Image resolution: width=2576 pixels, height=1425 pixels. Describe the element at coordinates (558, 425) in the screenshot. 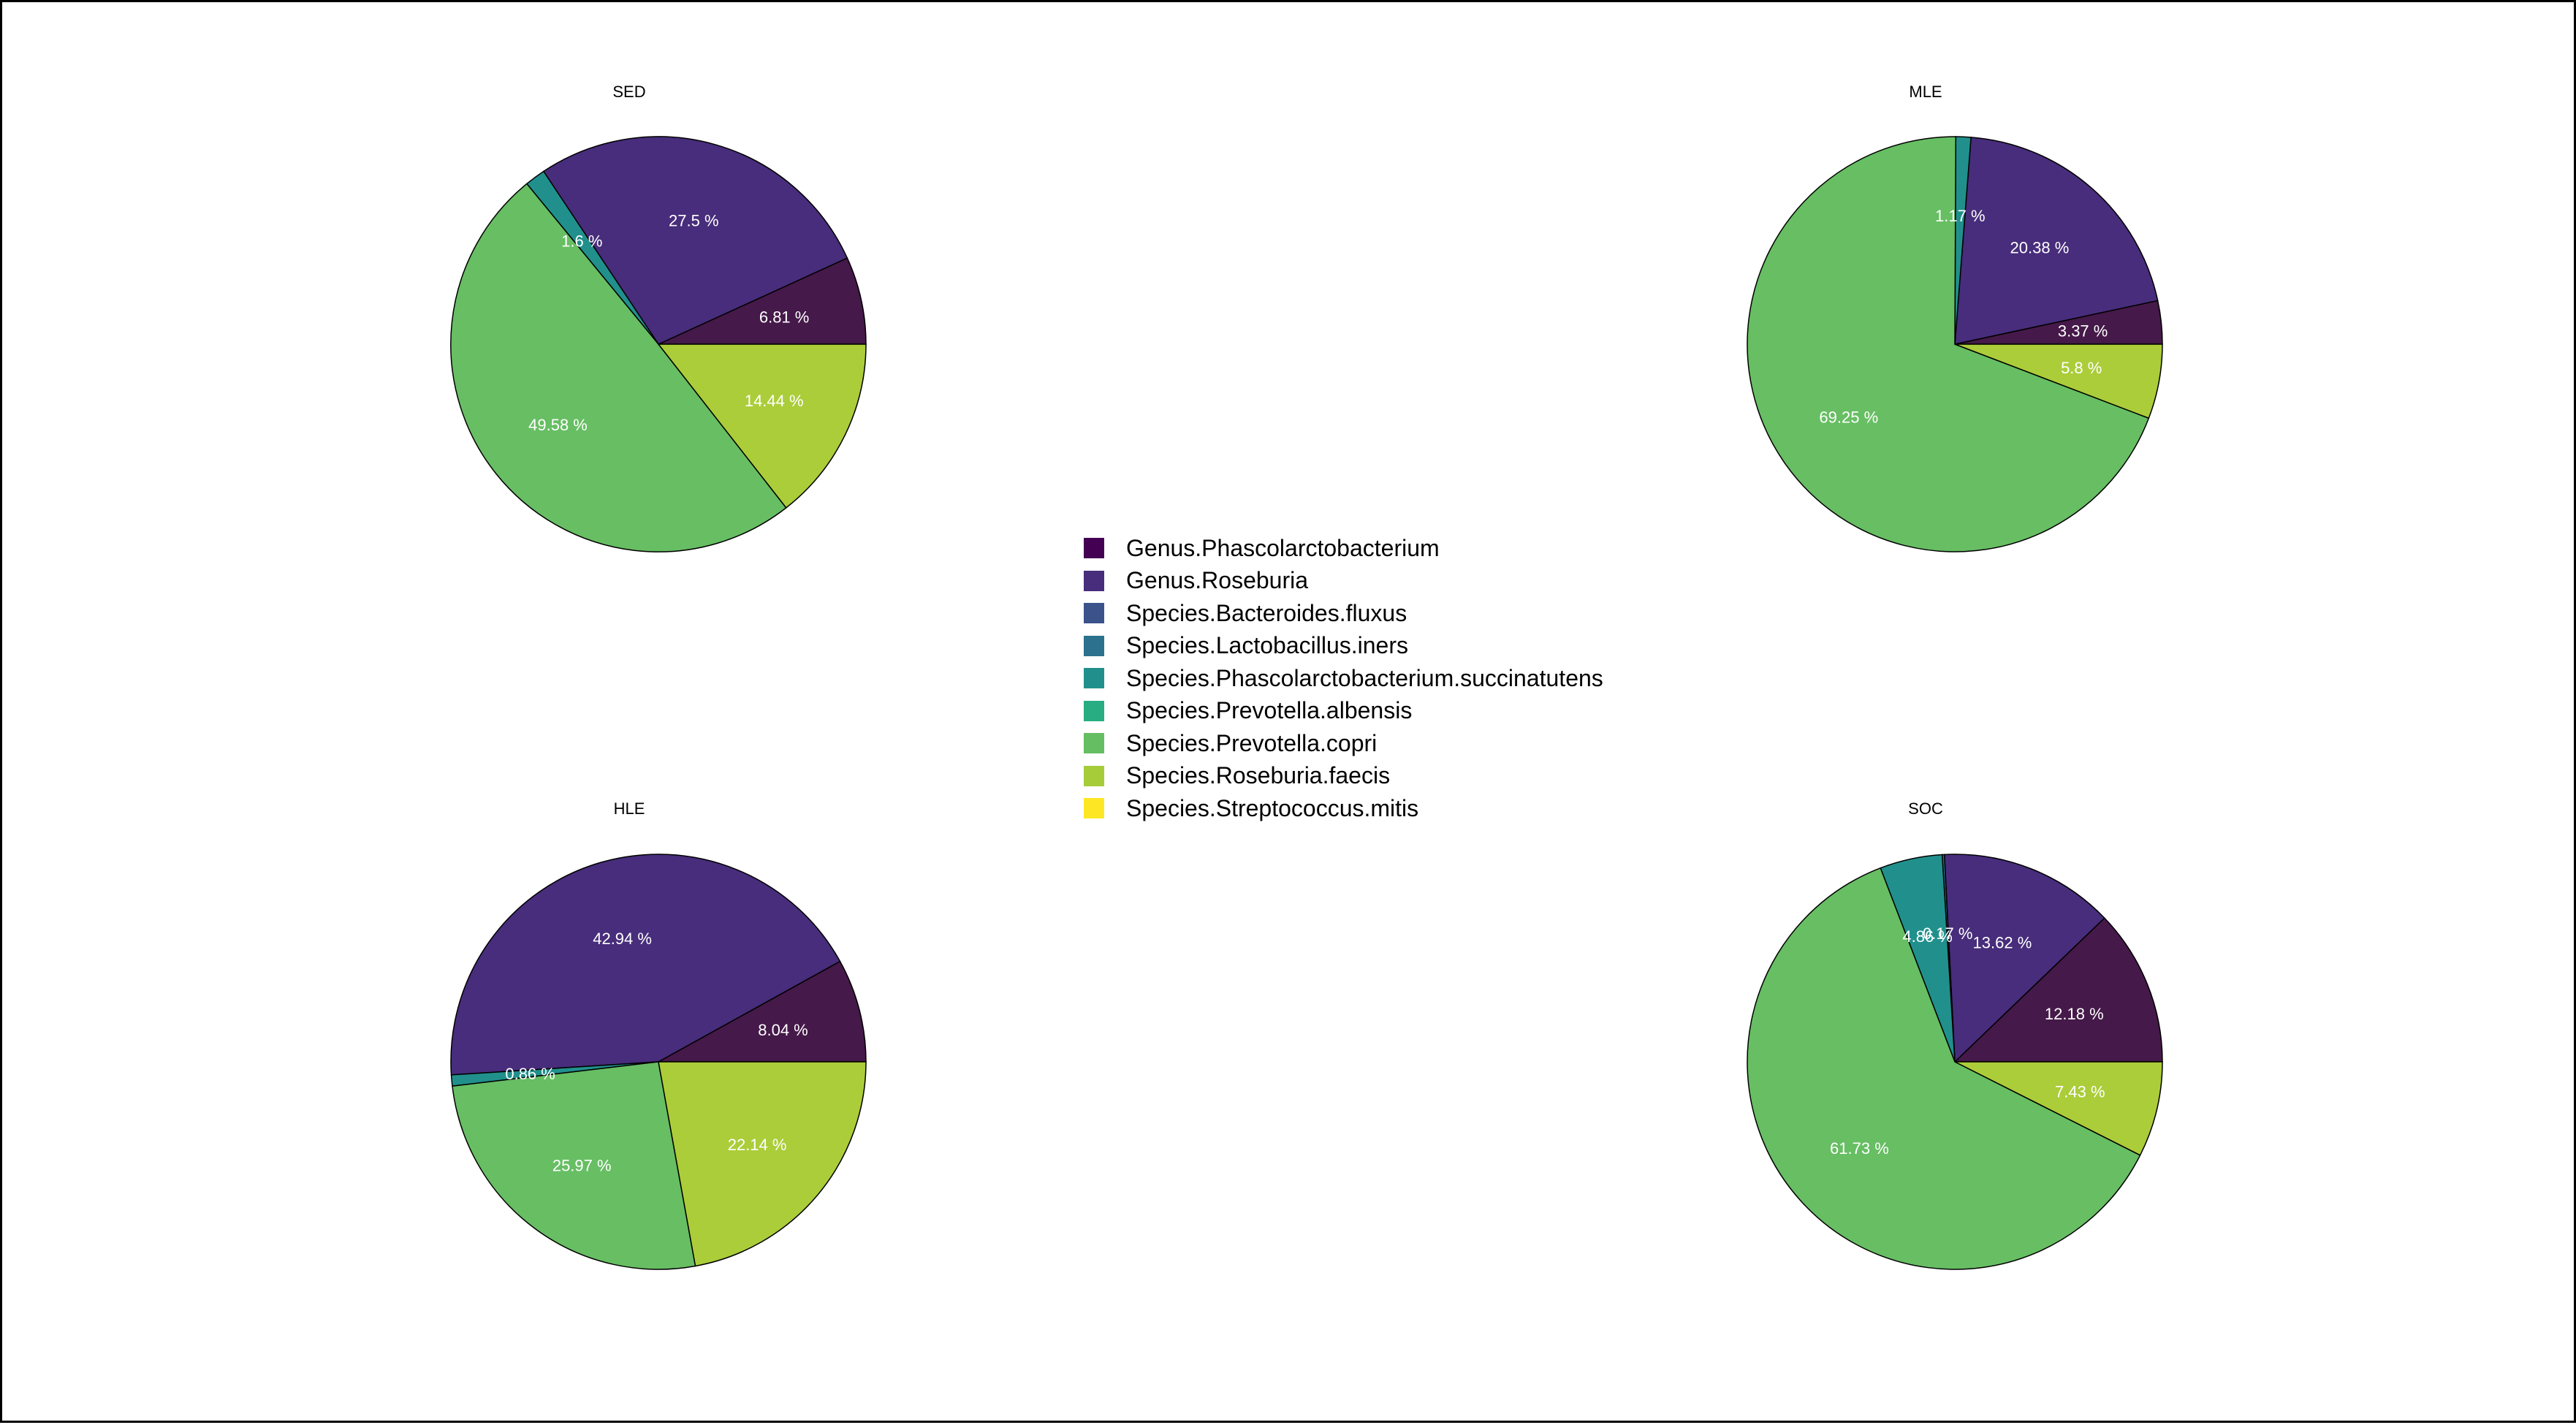

I see `pie-slice-label: 49.58 %` at that location.